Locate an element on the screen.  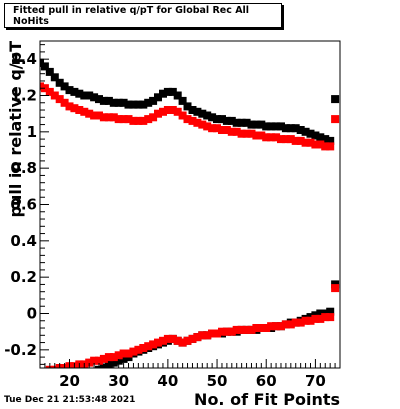
y-axis: -0.2 0 0.2 0.4 0.6 0.8 1 1.2 1.4 is located at coordinates (26, 204).